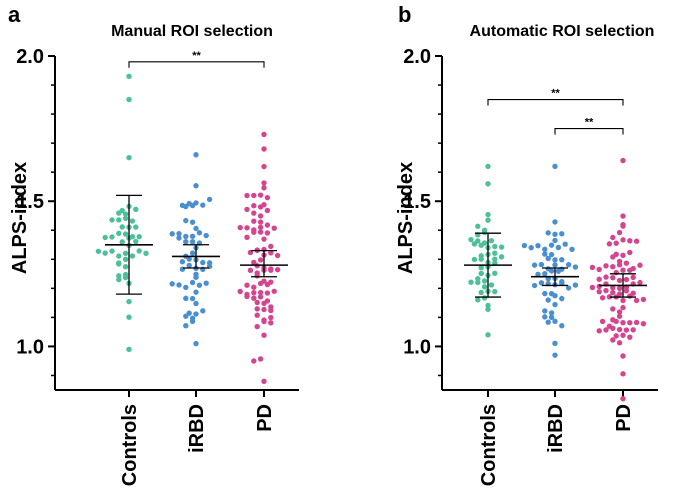  I want to click on y-tick-label: 1.0, so click(417, 347).